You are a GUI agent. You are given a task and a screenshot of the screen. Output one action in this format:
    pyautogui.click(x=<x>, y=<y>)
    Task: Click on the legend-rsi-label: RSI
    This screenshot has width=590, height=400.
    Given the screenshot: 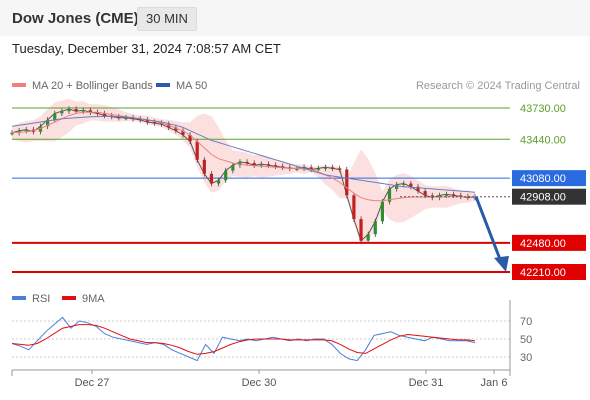 What is the action you would take?
    pyautogui.click(x=41, y=299)
    